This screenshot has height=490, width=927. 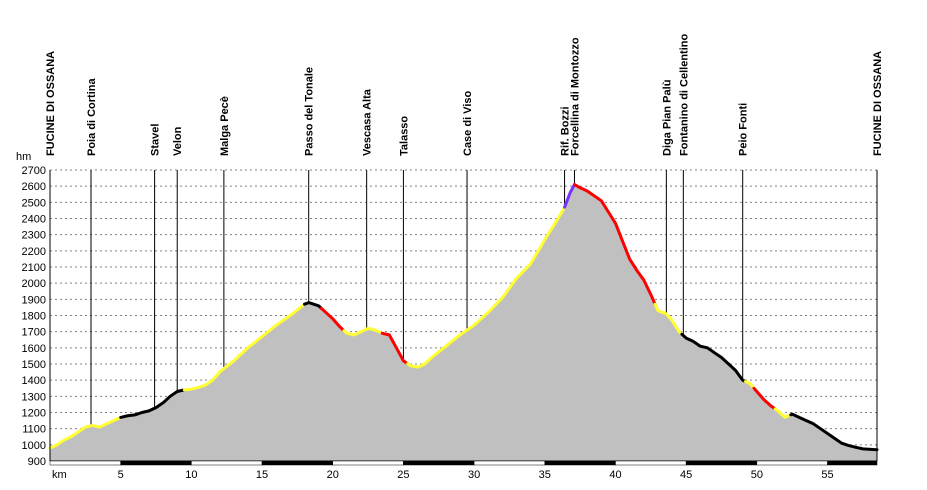 What do you see at coordinates (34, 300) in the screenshot?
I see `y-tick-label: 1900` at bounding box center [34, 300].